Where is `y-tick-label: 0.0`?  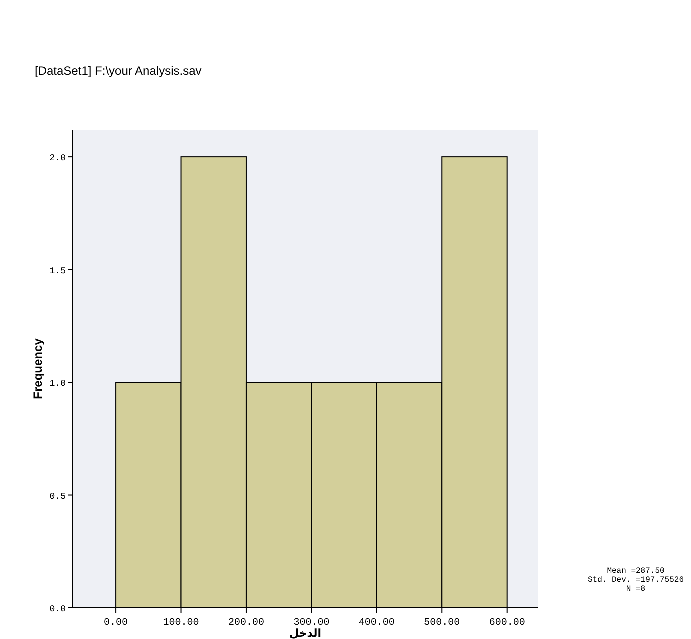 y-tick-label: 0.0 is located at coordinates (58, 609).